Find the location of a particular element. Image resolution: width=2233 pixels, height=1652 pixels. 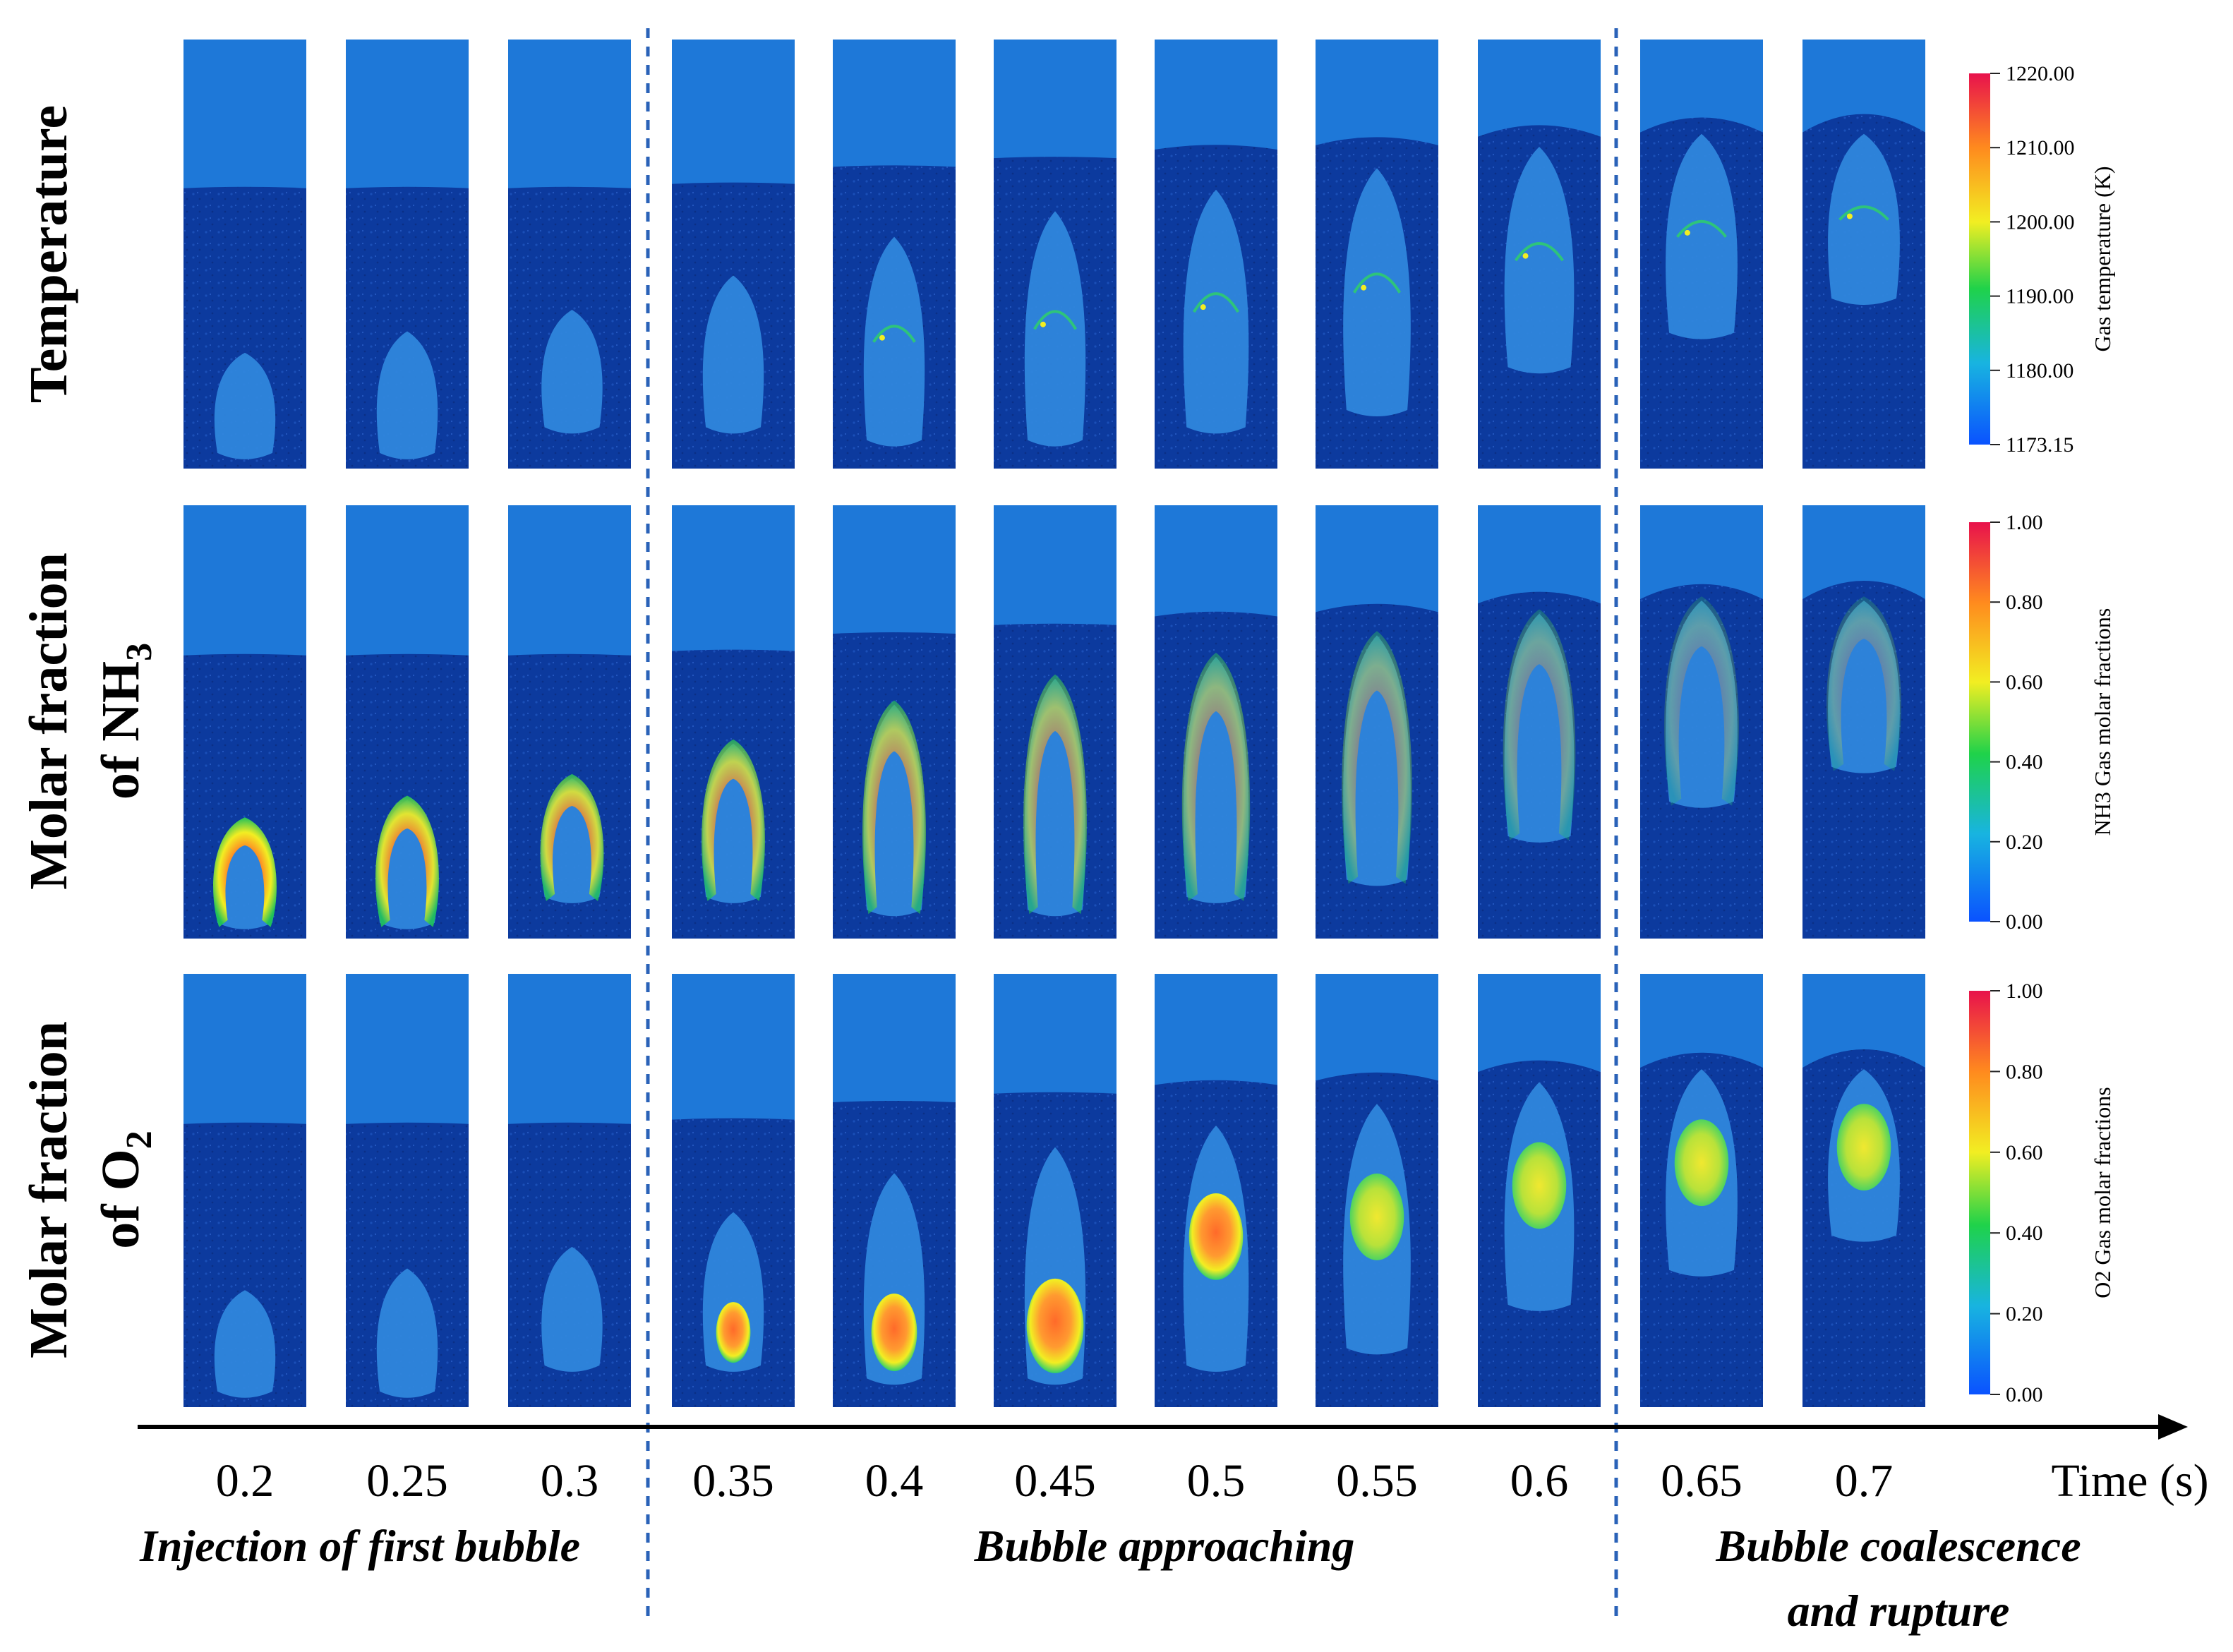

colorbar-title: Gas temperature (K) is located at coordinates (2102, 259).